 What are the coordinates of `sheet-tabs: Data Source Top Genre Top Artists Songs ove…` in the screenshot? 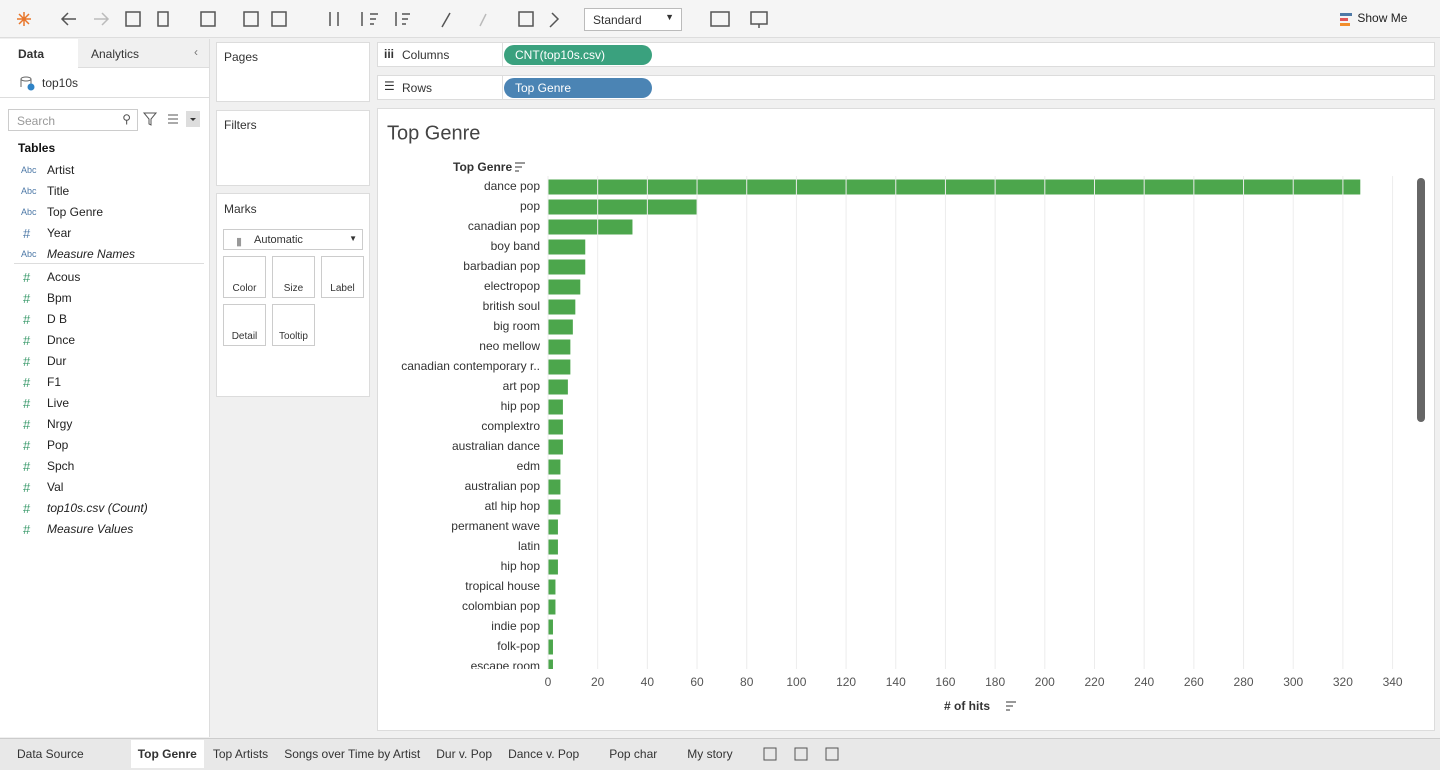 It's located at (376, 754).